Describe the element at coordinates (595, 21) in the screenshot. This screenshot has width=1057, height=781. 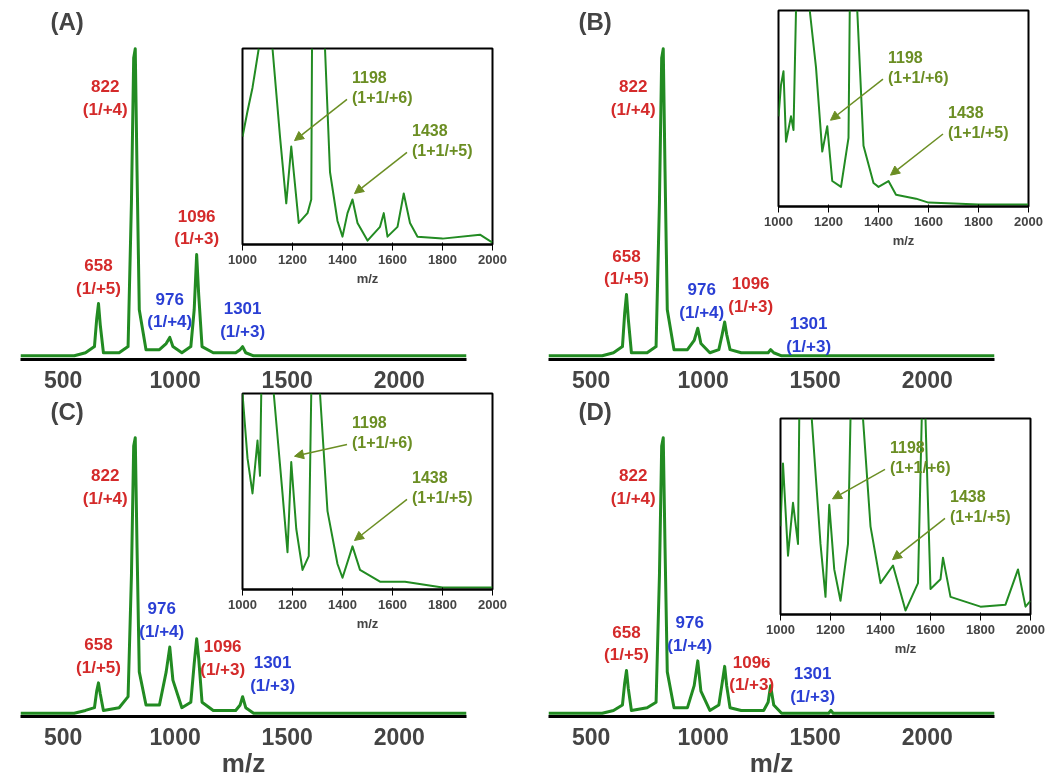
I see `chart-title: (B)` at that location.